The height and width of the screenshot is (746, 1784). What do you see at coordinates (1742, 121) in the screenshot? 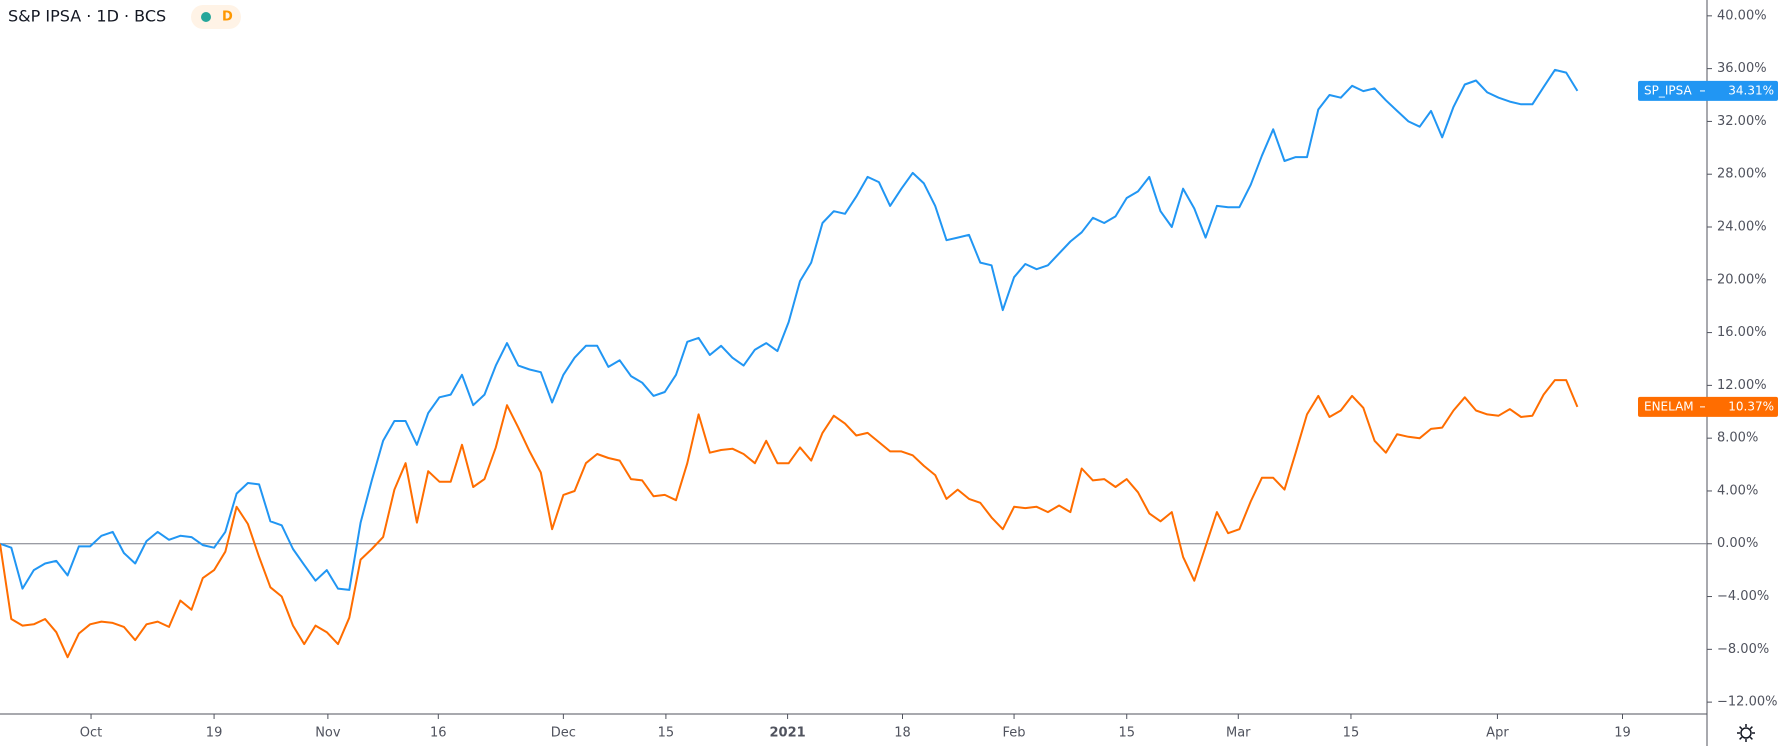
I see `y-tick-label: 32.00%` at bounding box center [1742, 121].